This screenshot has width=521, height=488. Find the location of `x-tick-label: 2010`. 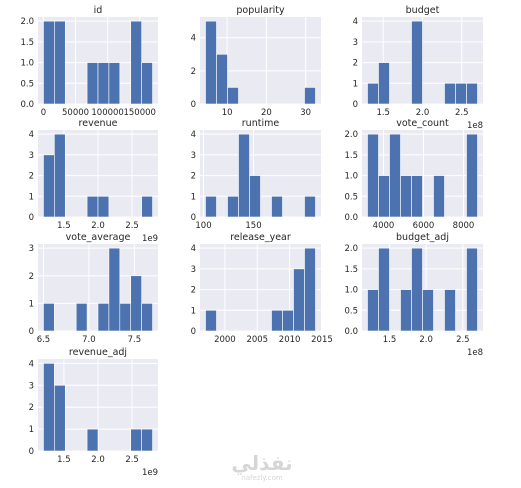

x-tick-label: 2010 is located at coordinates (290, 340).